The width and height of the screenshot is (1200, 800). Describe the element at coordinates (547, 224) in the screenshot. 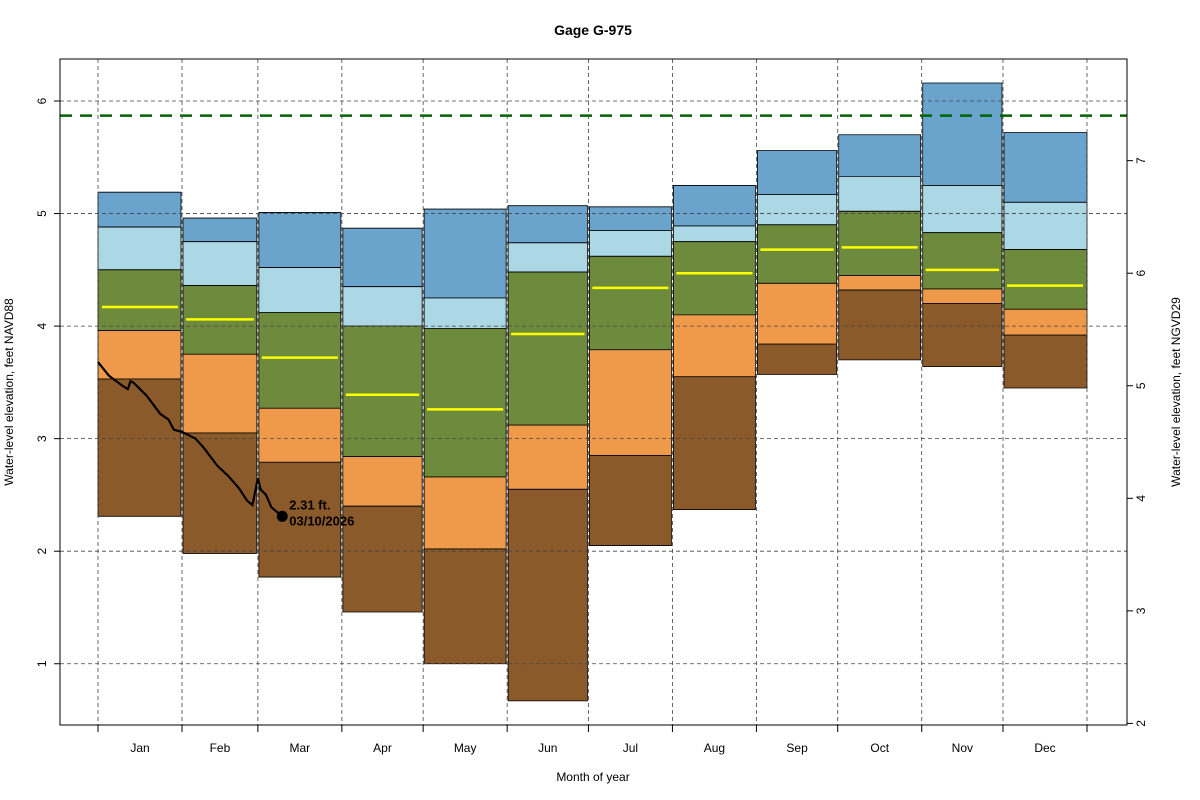

I see `band-max-jun` at that location.